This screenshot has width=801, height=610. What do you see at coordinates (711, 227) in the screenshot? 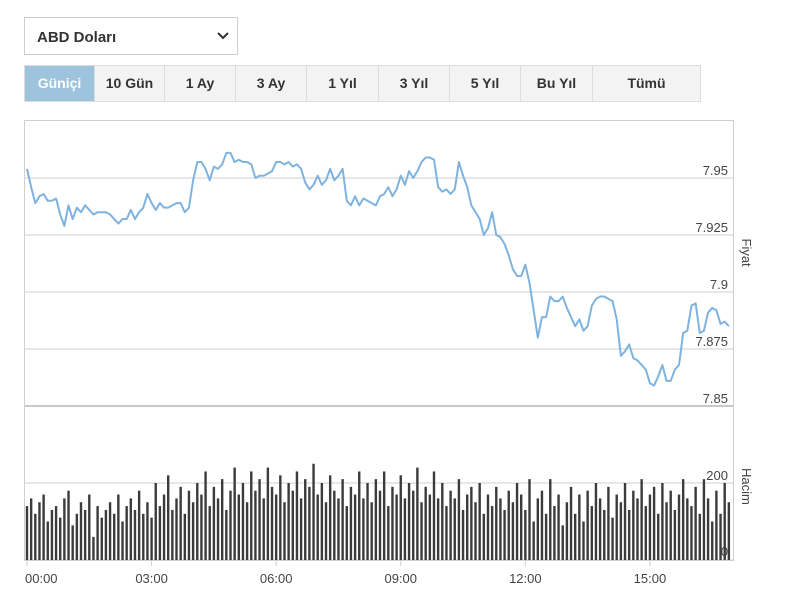
I see `y-tick-label: 7.925` at bounding box center [711, 227].